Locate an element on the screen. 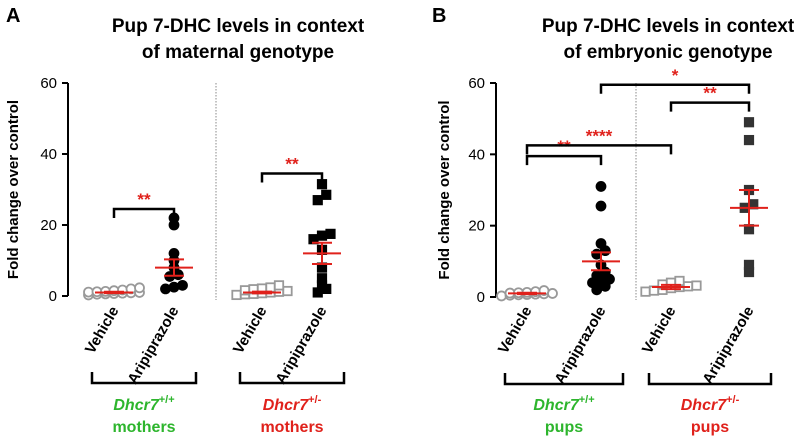 The image size is (800, 447). significance-label: * is located at coordinates (675, 75).